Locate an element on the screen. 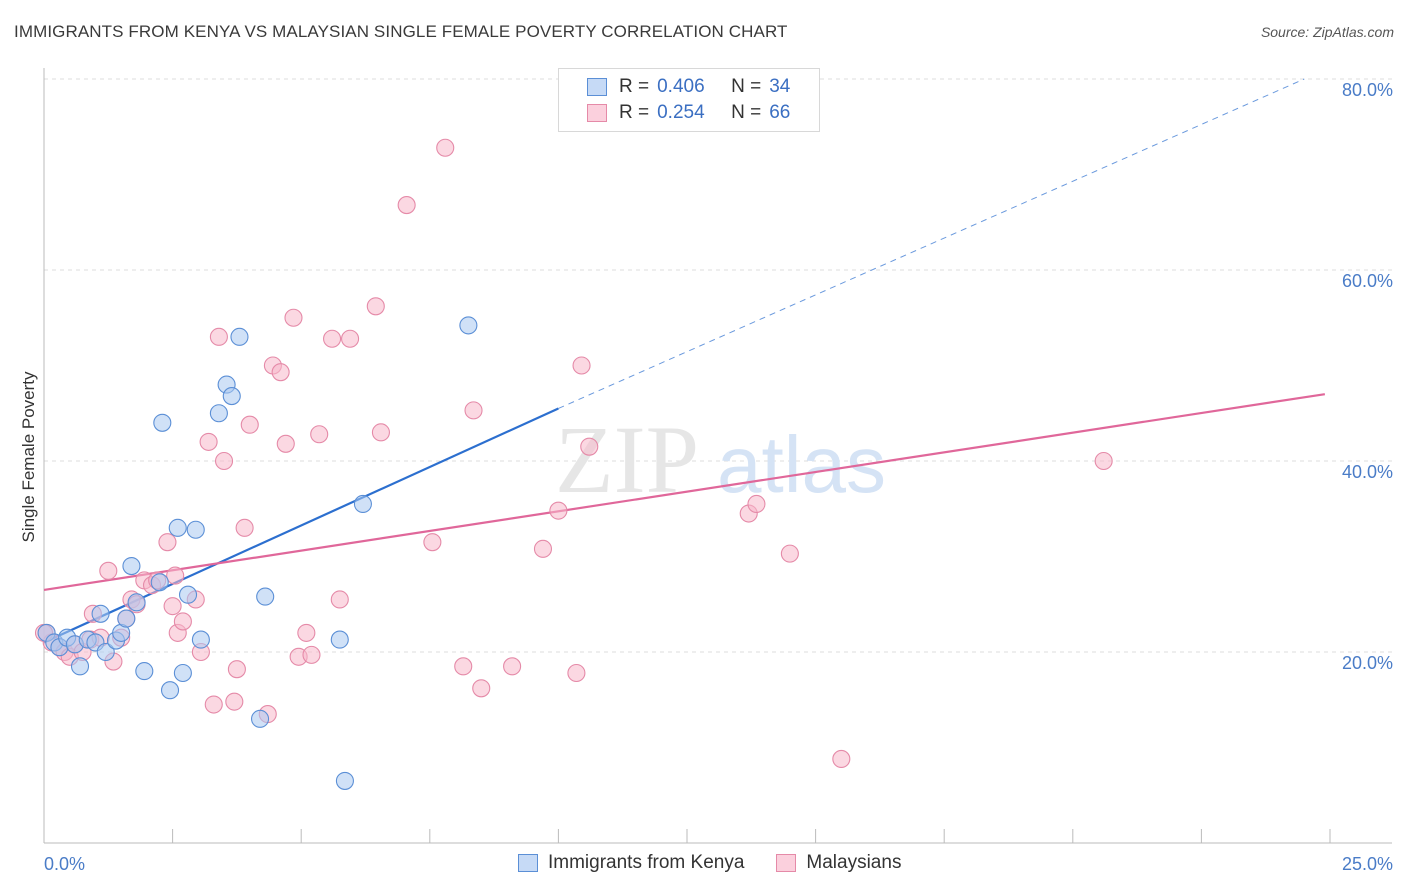 The width and height of the screenshot is (1406, 892). legend-item-malaysians: Malaysians is located at coordinates (838, 863).